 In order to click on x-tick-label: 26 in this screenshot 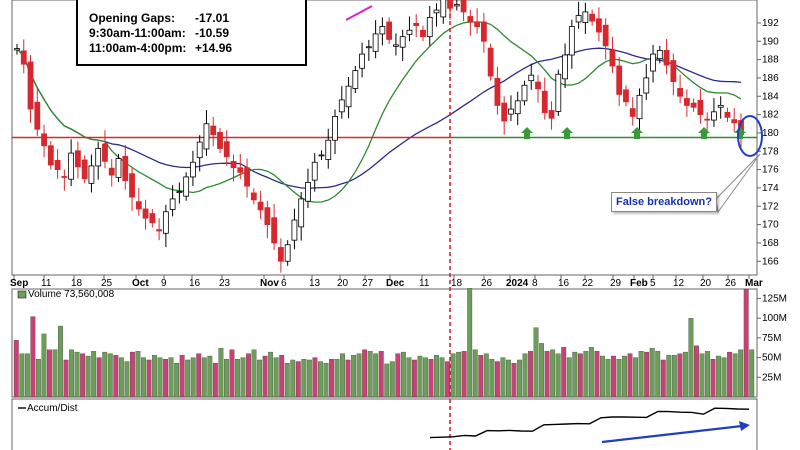, I will do `click(731, 283)`.